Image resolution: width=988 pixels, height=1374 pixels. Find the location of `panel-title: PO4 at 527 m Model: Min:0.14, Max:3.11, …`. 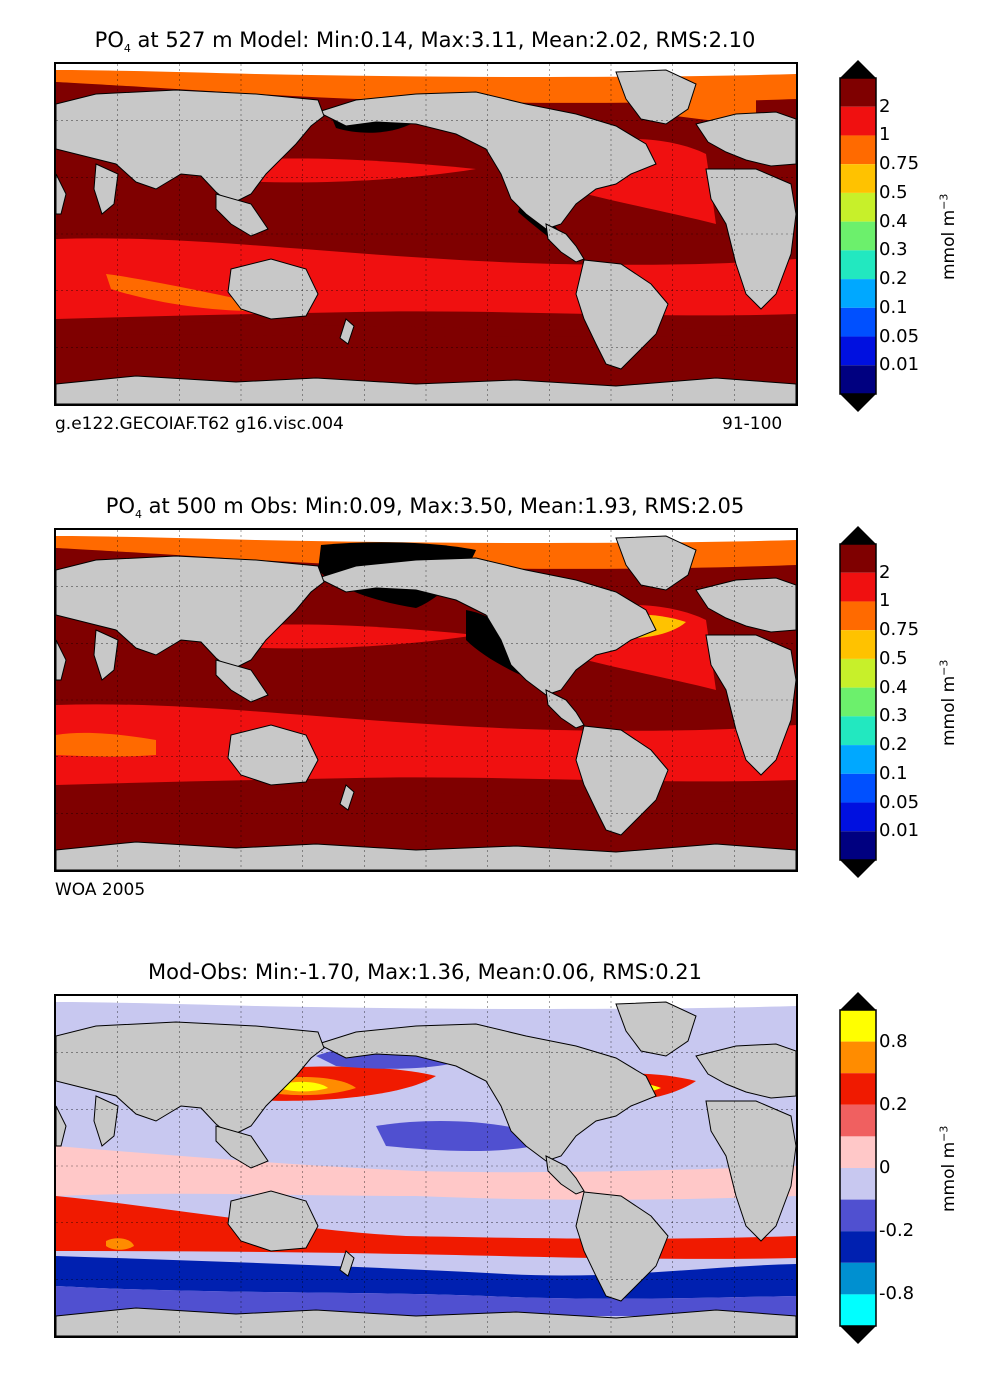

panel-title: PO4 at 527 m Model: Min:0.14, Max:3.11, … is located at coordinates (425, 42).